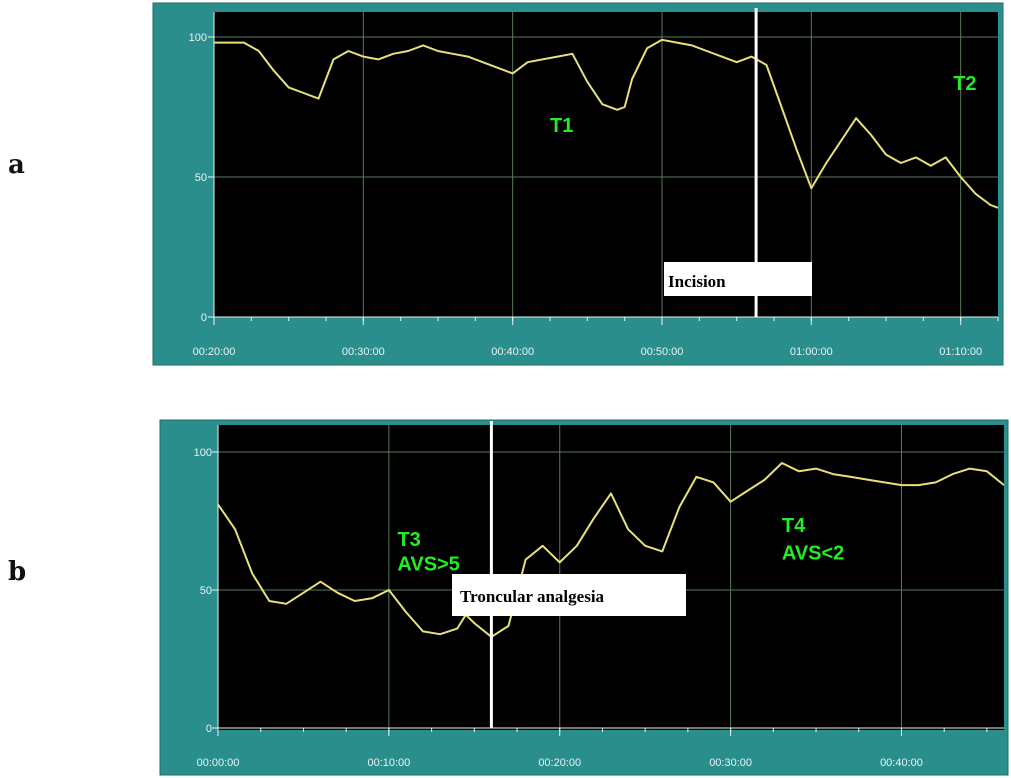  I want to click on incision-label: Incision, so click(697, 281).